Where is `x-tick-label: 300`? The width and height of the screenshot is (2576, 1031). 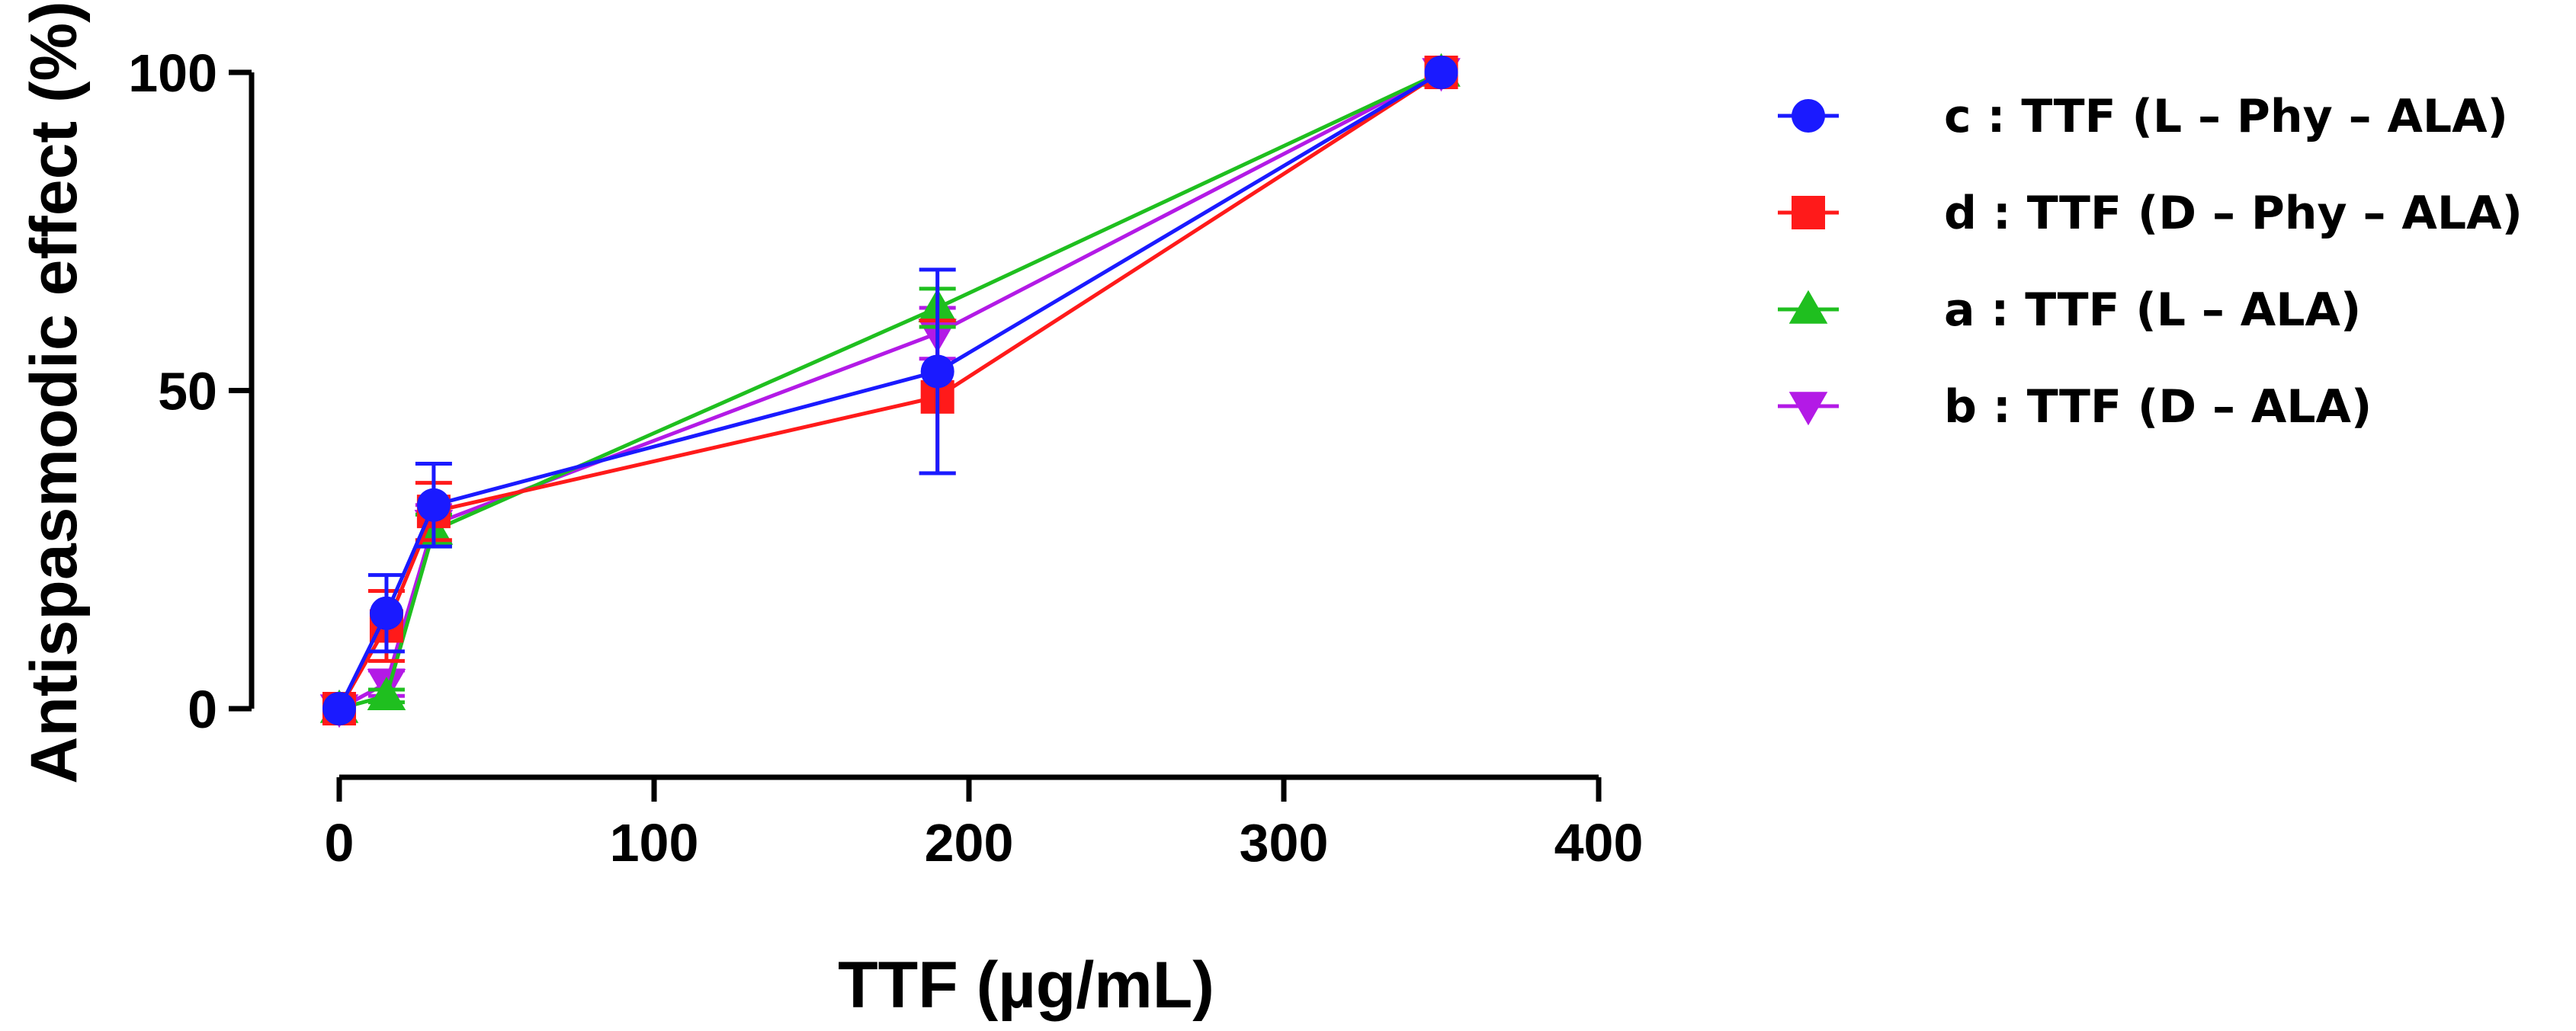 x-tick-label: 300 is located at coordinates (1284, 843).